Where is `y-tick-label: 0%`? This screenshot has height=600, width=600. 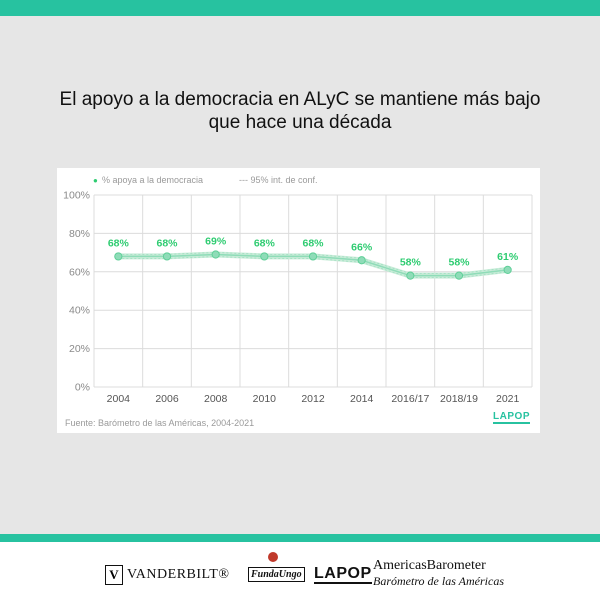
y-tick-label: 0% is located at coordinates (82, 388).